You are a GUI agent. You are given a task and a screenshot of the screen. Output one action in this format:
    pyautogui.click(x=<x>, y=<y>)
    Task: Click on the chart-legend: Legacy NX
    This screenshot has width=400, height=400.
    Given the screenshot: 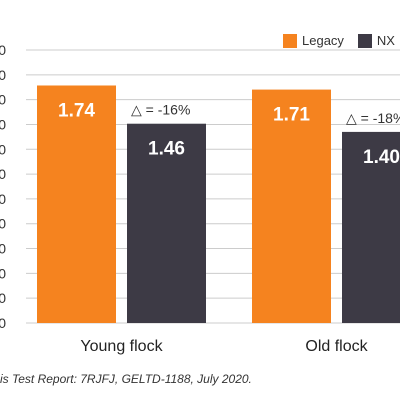 What is the action you would take?
    pyautogui.click(x=341, y=40)
    